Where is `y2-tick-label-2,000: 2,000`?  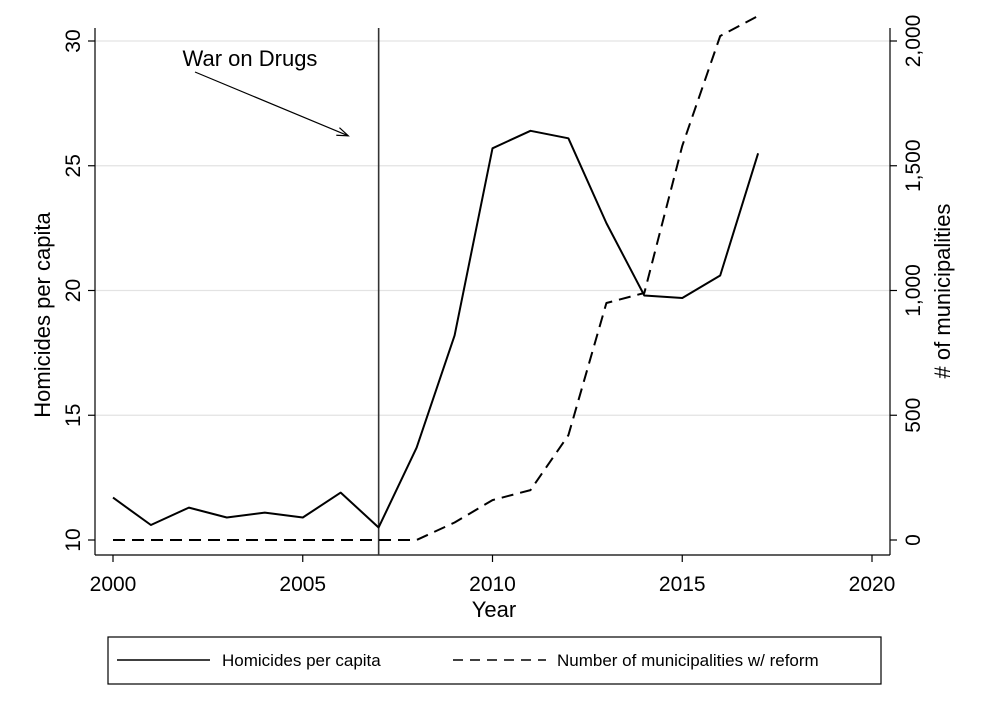 y2-tick-label-2,000: 2,000 is located at coordinates (913, 41).